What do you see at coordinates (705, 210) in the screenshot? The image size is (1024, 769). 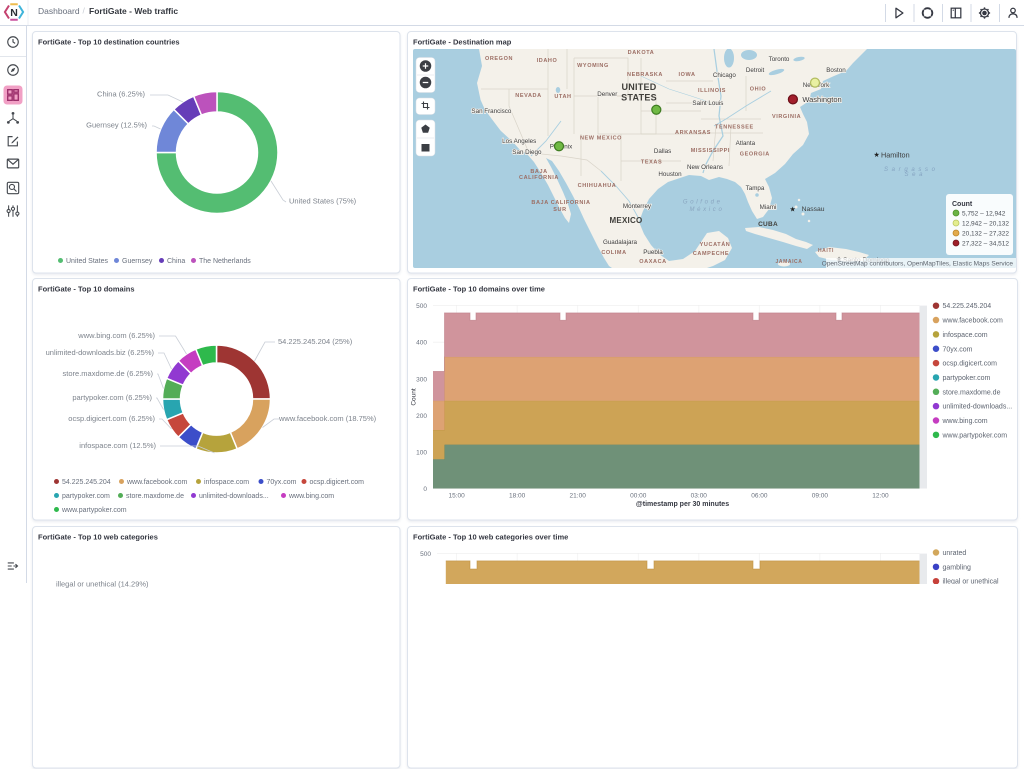 I see `svg-text: M é x i c o` at bounding box center [705, 210].